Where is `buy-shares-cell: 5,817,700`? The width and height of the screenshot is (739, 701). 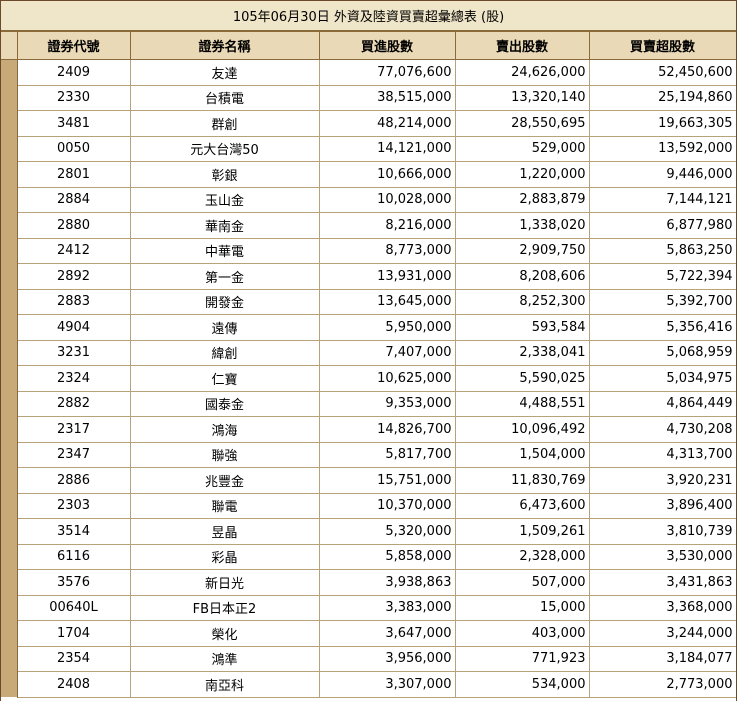 buy-shares-cell: 5,817,700 is located at coordinates (387, 454).